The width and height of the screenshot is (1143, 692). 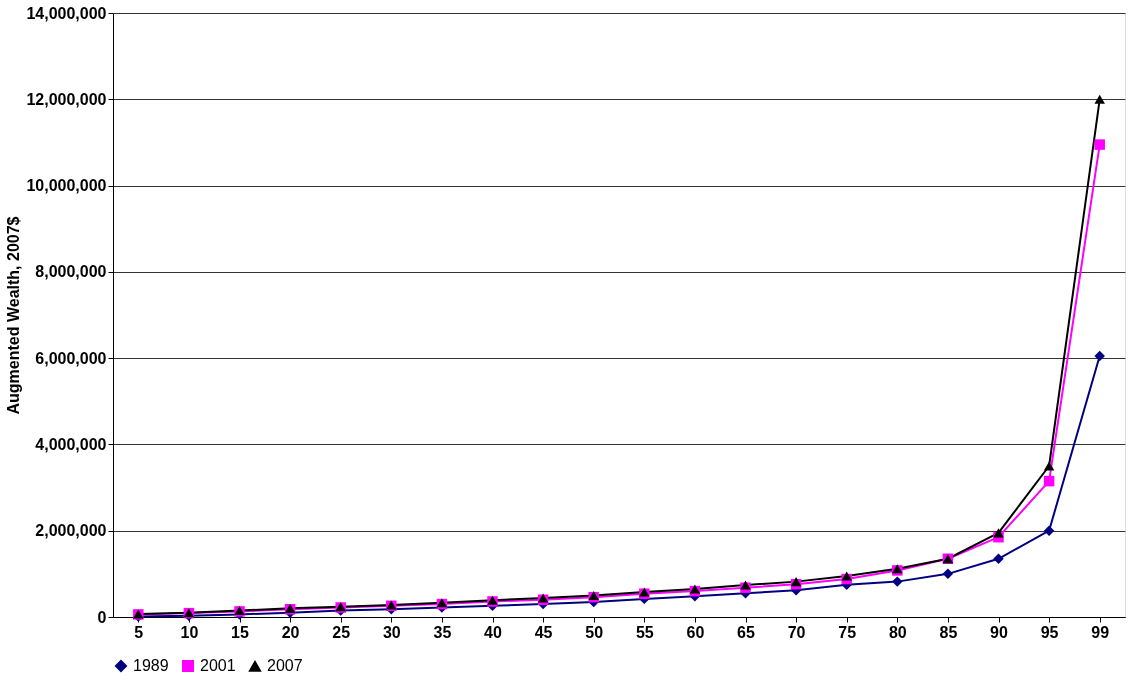 I want to click on x-tick-label: 25, so click(x=341, y=632).